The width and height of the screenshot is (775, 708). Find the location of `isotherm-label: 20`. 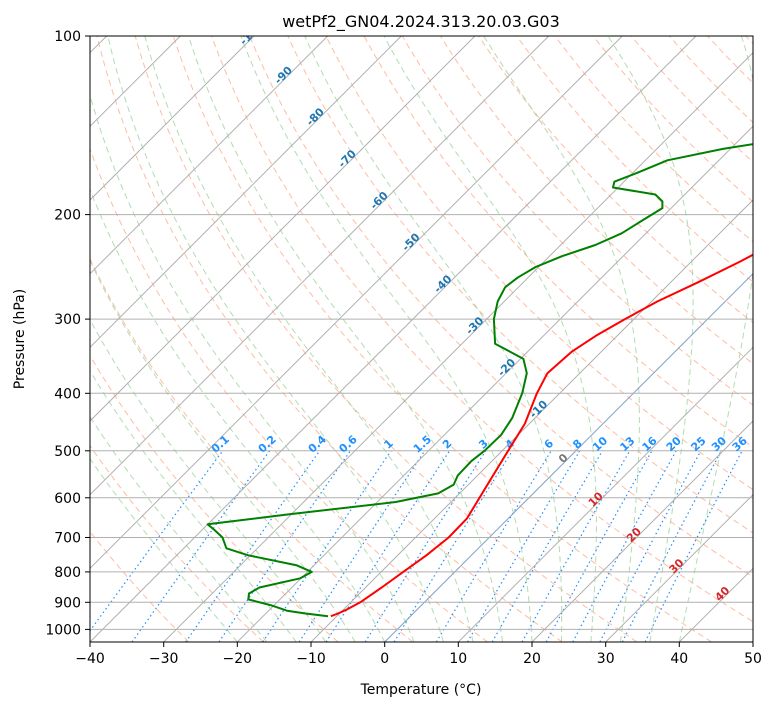

isotherm-label: 20 is located at coordinates (634, 535).